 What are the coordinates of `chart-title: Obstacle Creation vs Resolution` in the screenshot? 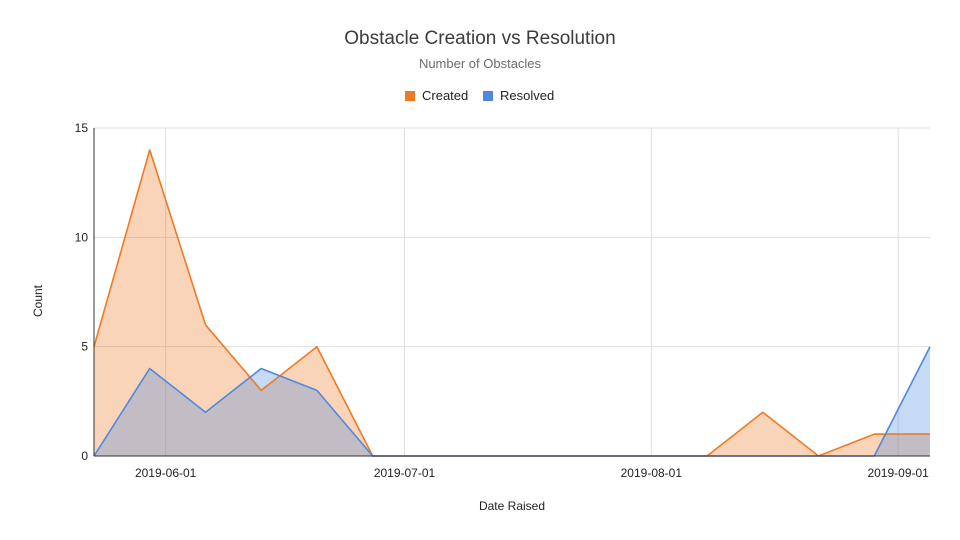 It's located at (479, 38).